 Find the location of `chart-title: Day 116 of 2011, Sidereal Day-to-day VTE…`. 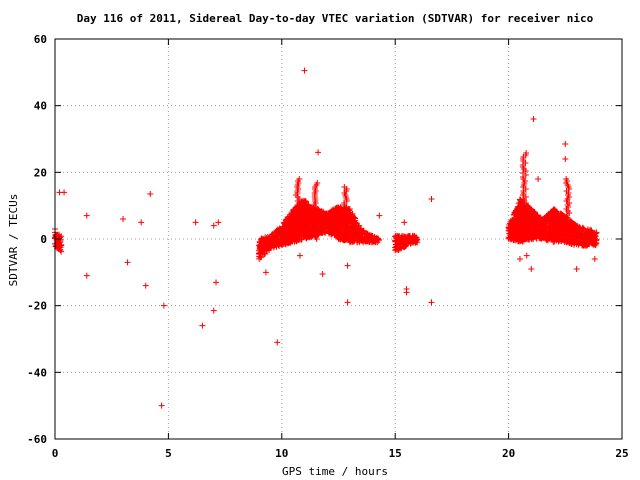

chart-title: Day 116 of 2011, Sidereal Day-to-day VTE… is located at coordinates (335, 18).